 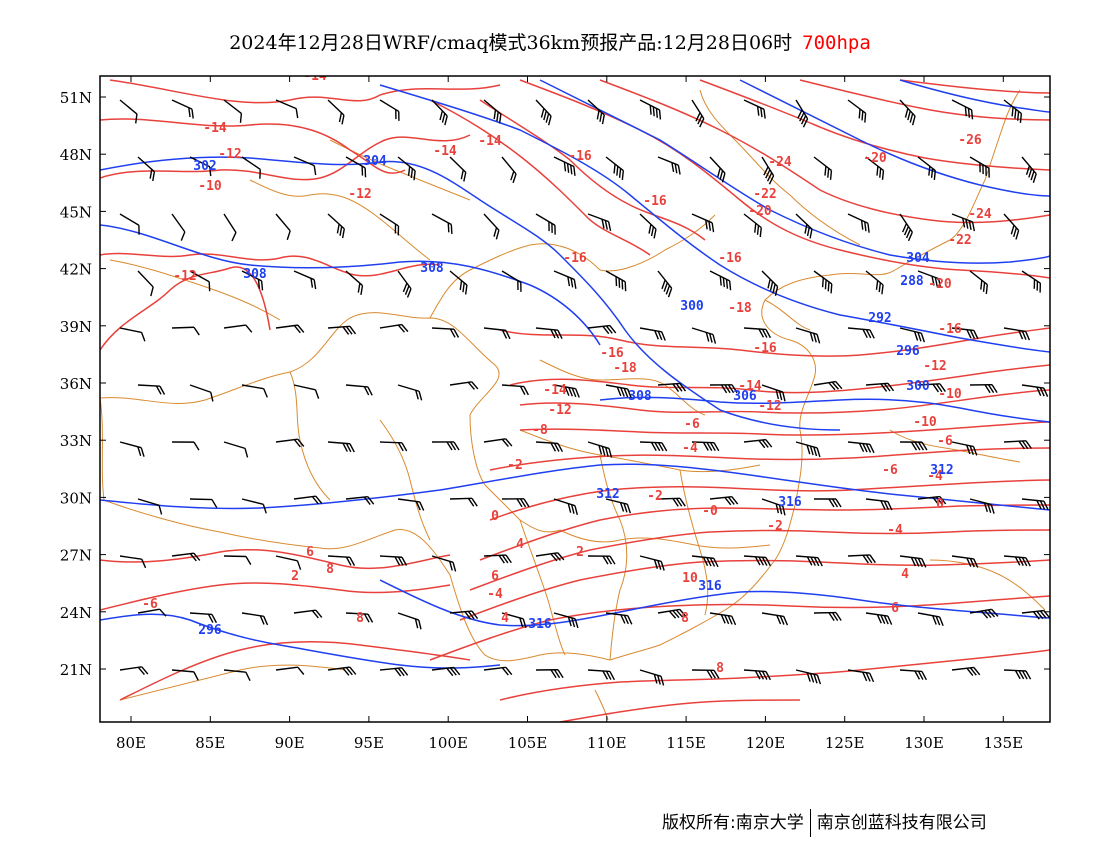 I want to click on lat-tick-label: 24N, so click(x=76, y=613).